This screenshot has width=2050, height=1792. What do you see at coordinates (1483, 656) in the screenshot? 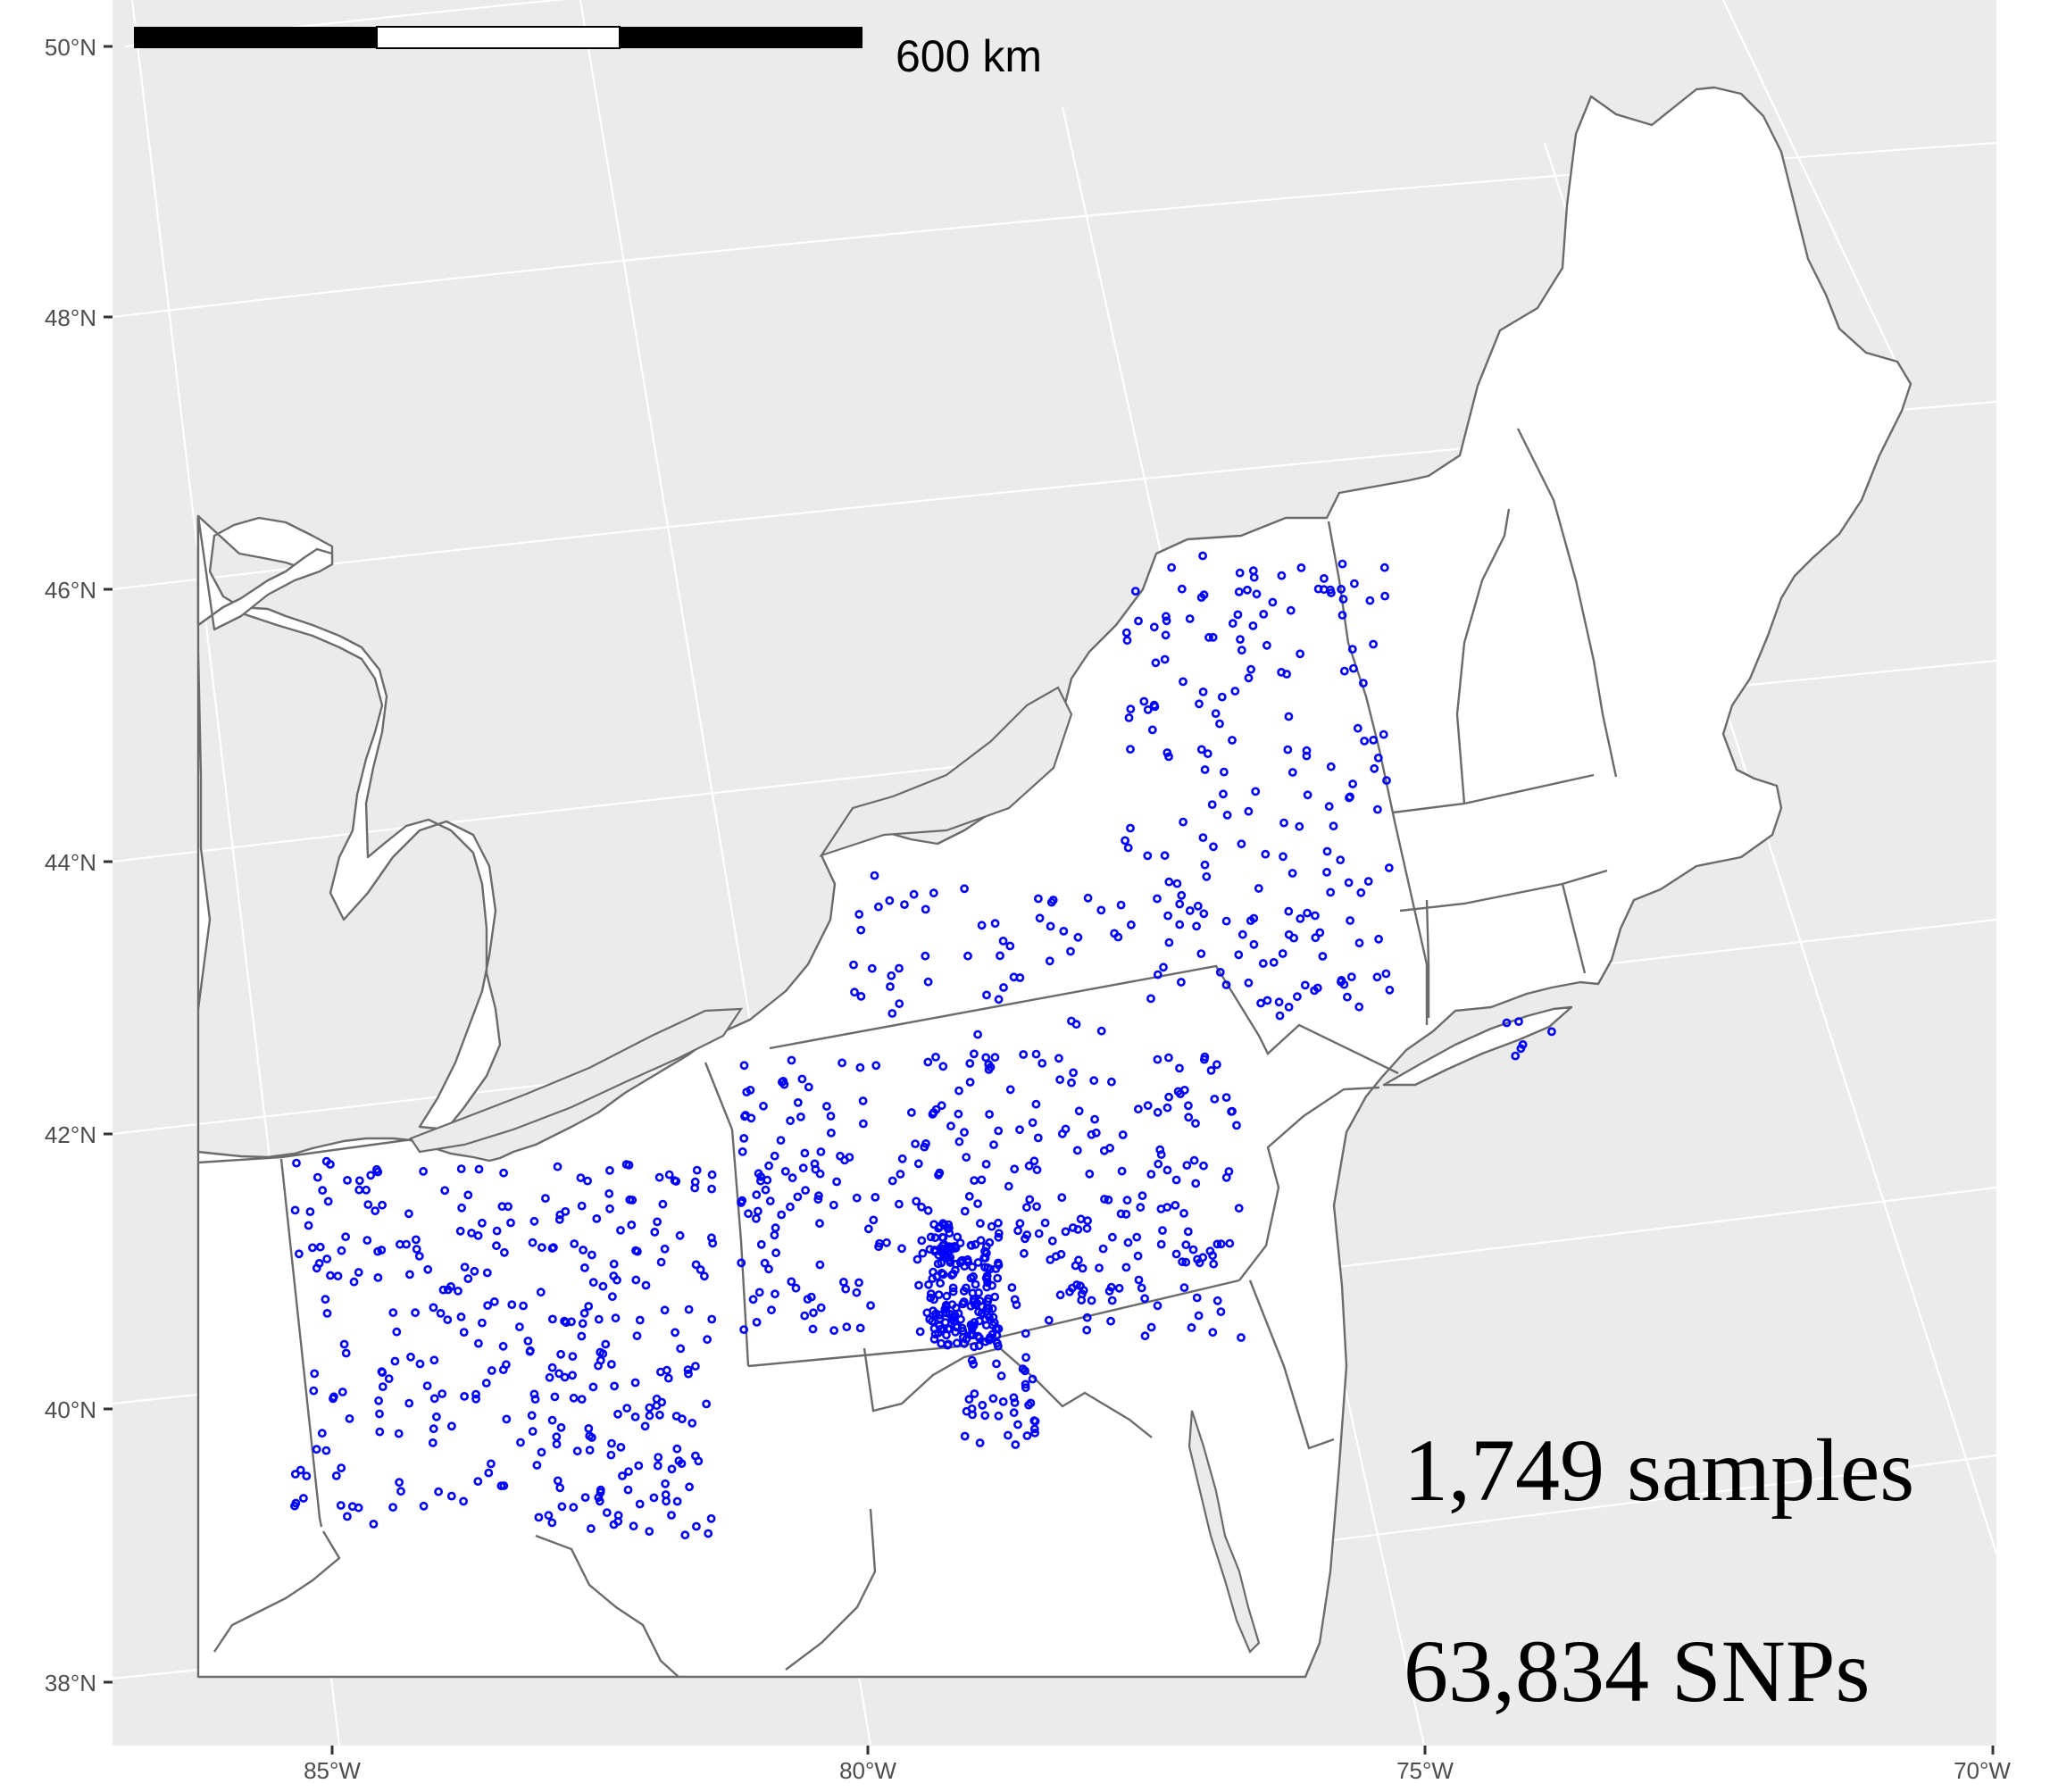
I see `vt-nh-border` at bounding box center [1483, 656].